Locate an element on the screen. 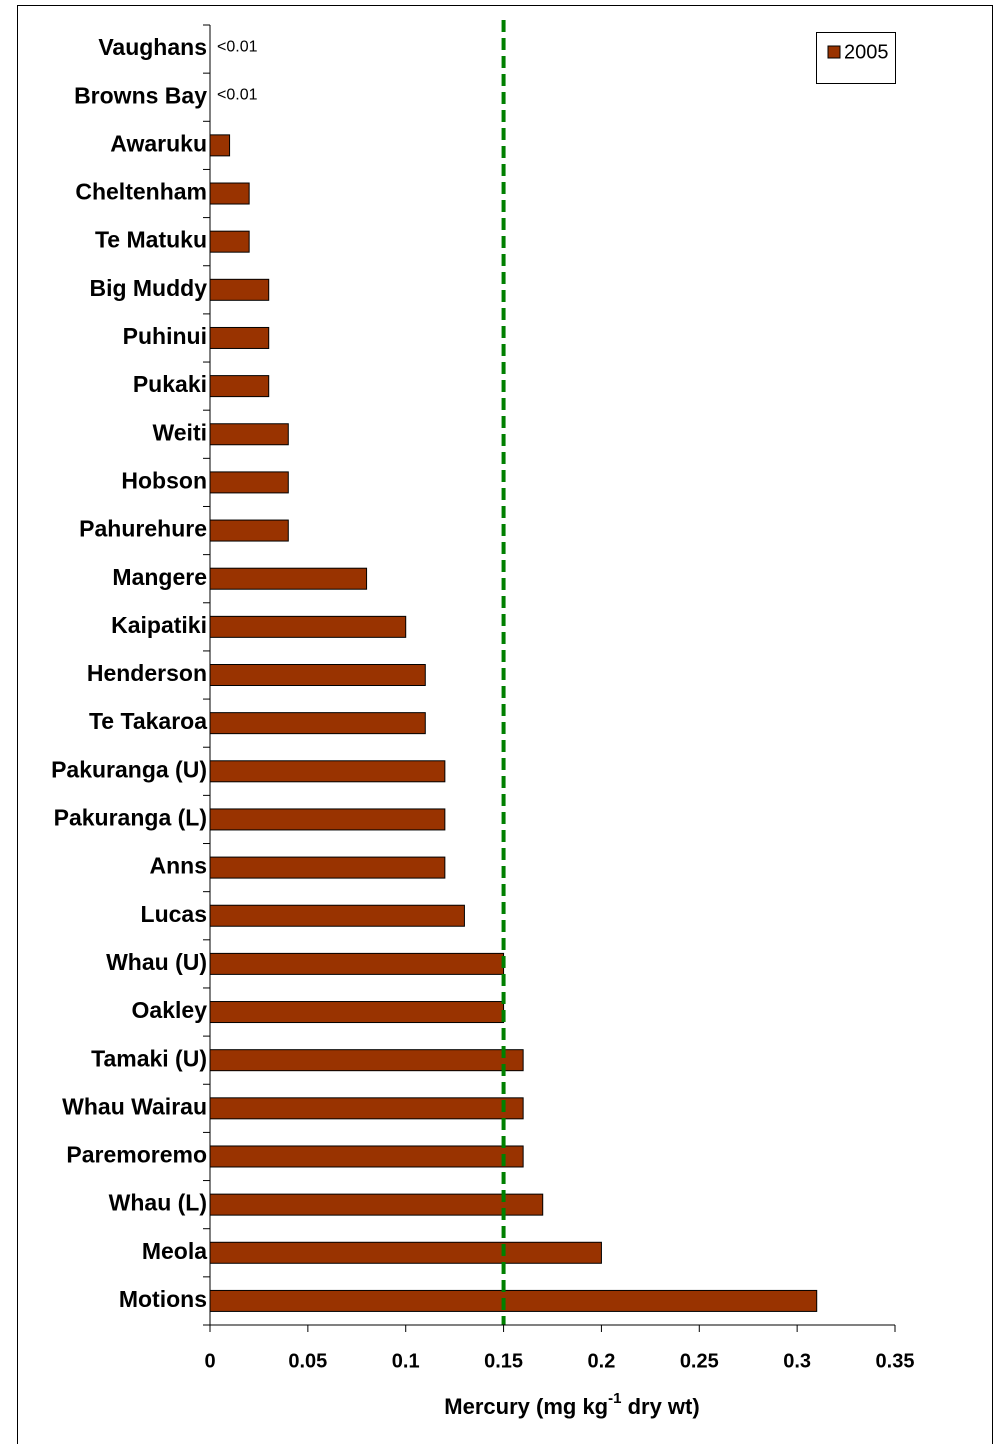  y-tick-label: Awaruku is located at coordinates (158, 143).